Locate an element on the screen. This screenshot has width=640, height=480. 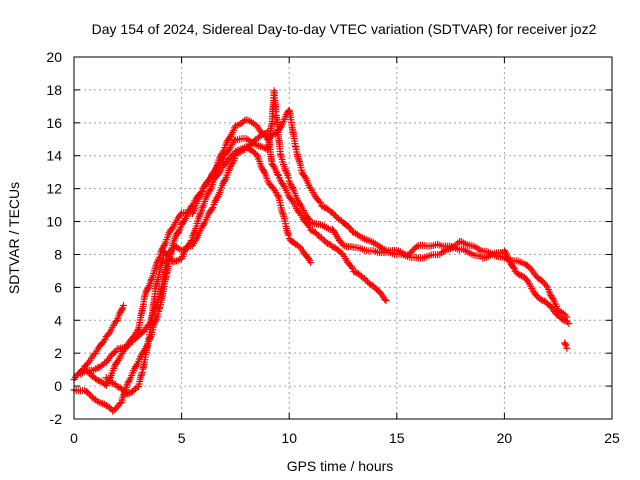
x-tick-label: 10 is located at coordinates (289, 438).